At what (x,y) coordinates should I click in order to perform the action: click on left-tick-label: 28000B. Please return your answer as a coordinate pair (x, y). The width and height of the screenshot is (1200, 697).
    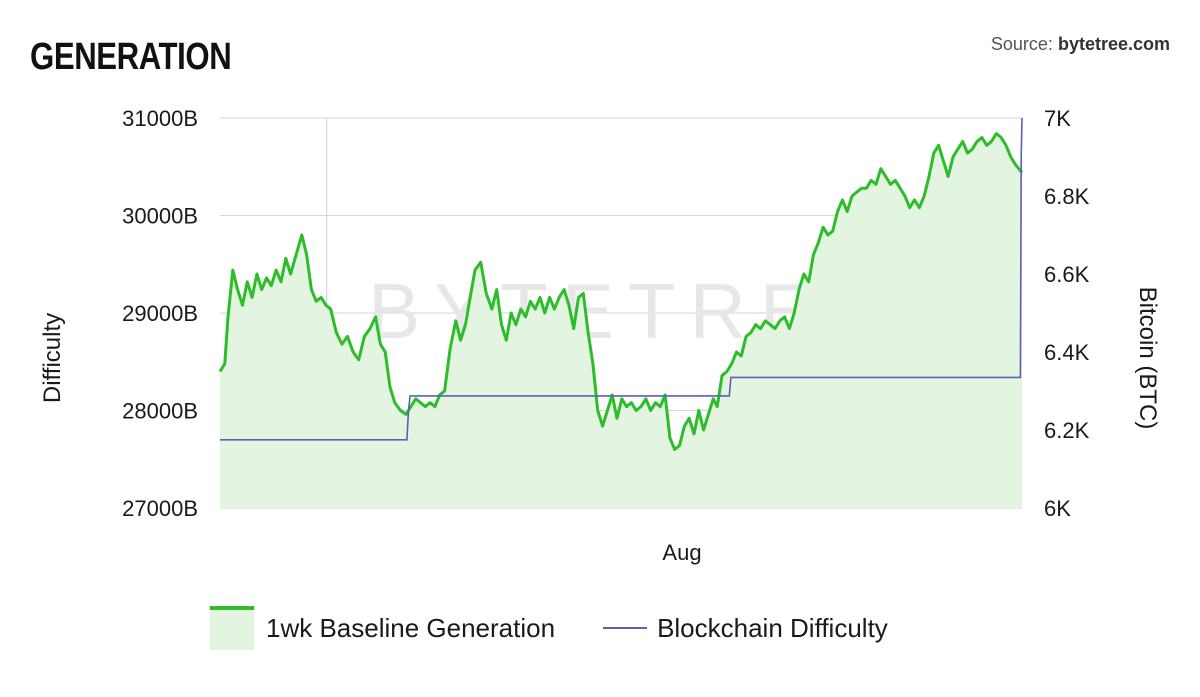
    Looking at the image, I should click on (160, 411).